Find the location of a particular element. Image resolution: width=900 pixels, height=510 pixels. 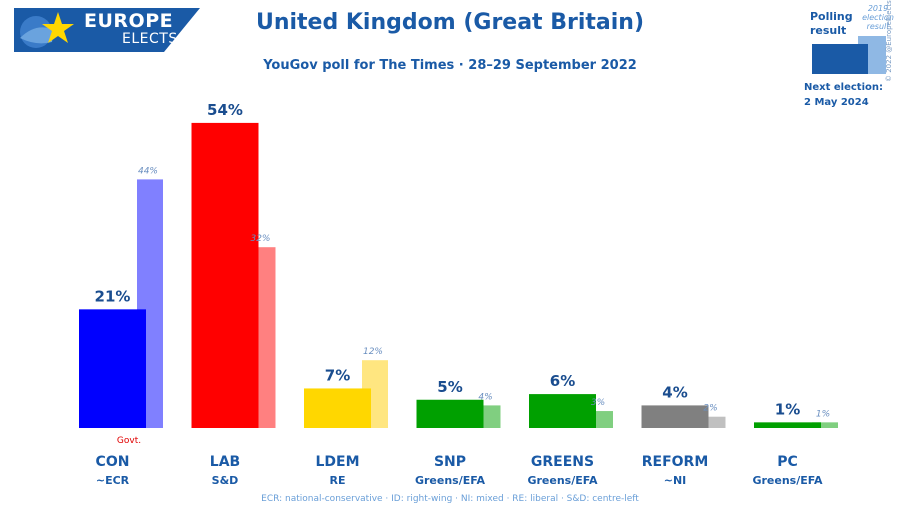

party-group-snp: Greens/EFA is located at coordinates (450, 480).